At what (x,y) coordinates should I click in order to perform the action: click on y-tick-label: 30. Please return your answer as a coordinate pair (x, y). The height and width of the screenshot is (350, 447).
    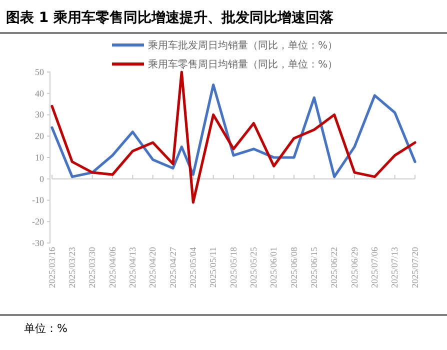
    Looking at the image, I should click on (39, 115).